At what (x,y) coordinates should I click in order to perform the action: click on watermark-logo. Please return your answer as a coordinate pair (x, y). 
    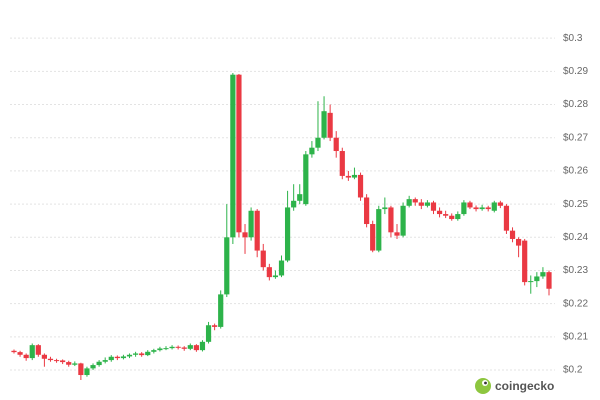
    Looking at the image, I should click on (483, 386).